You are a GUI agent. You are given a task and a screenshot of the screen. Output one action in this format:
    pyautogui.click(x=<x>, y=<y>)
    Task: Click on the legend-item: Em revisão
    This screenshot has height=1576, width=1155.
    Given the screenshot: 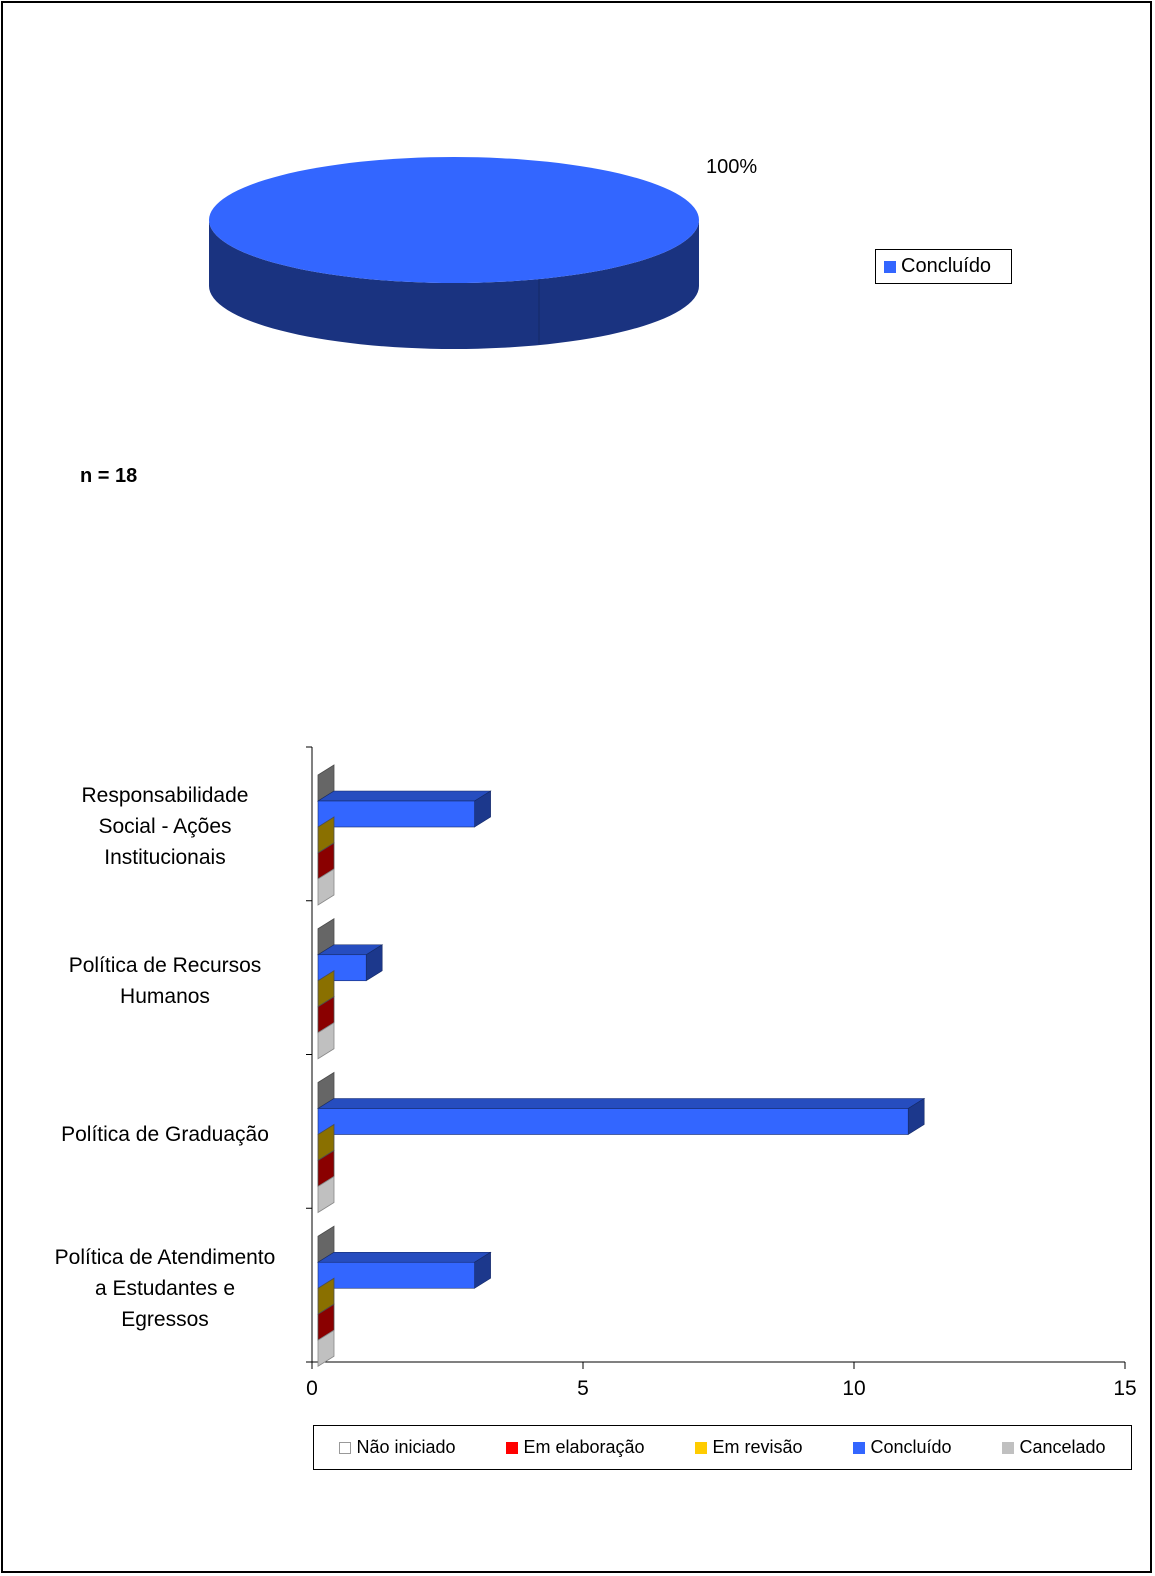 What is the action you would take?
    pyautogui.click(x=749, y=1447)
    